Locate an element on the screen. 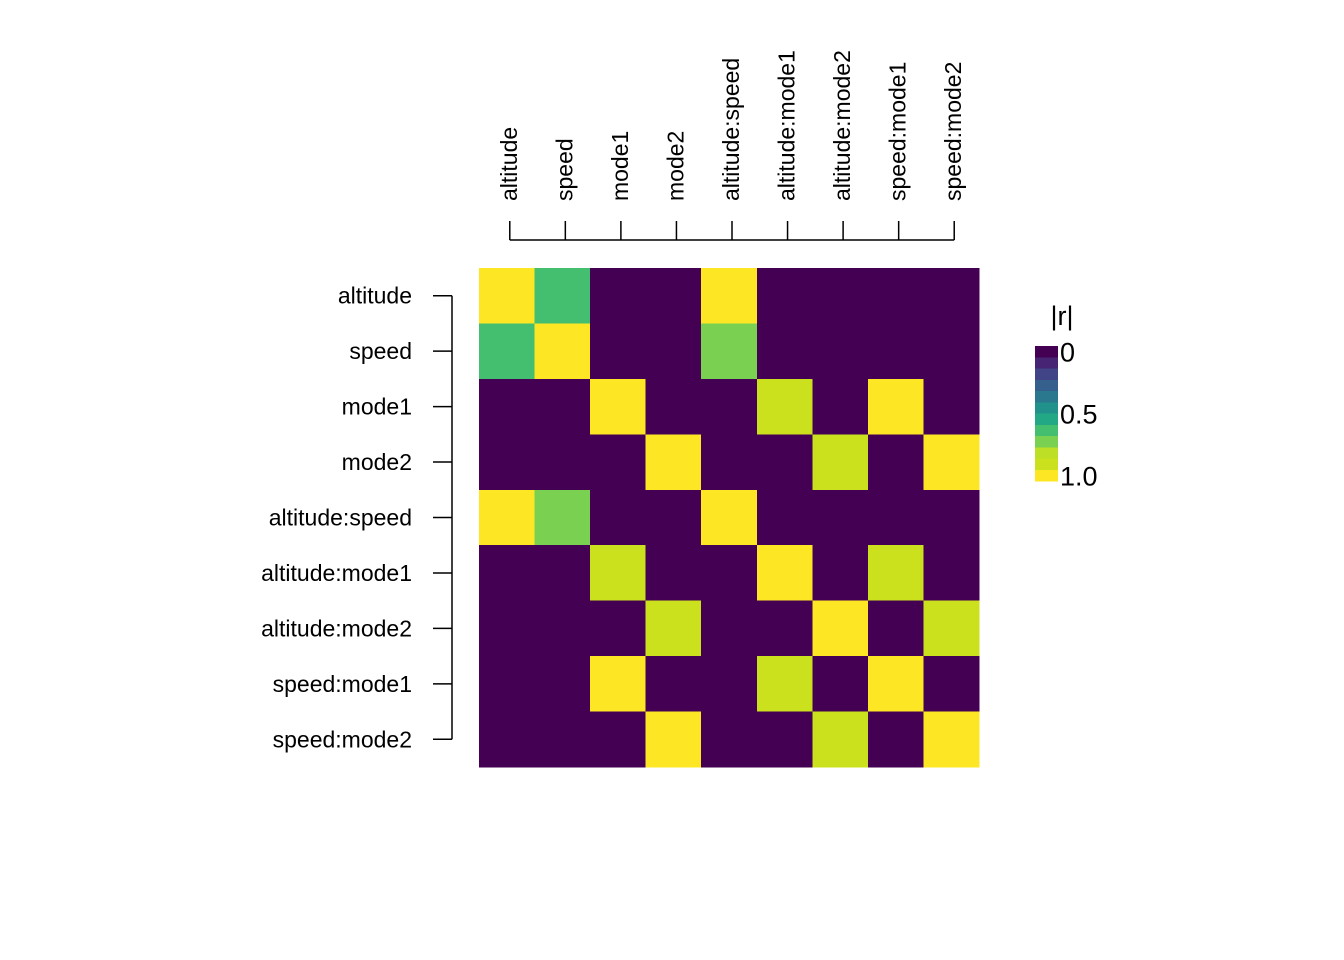 The image size is (1344, 960). column-label-mode1: mode1 is located at coordinates (620, 166).